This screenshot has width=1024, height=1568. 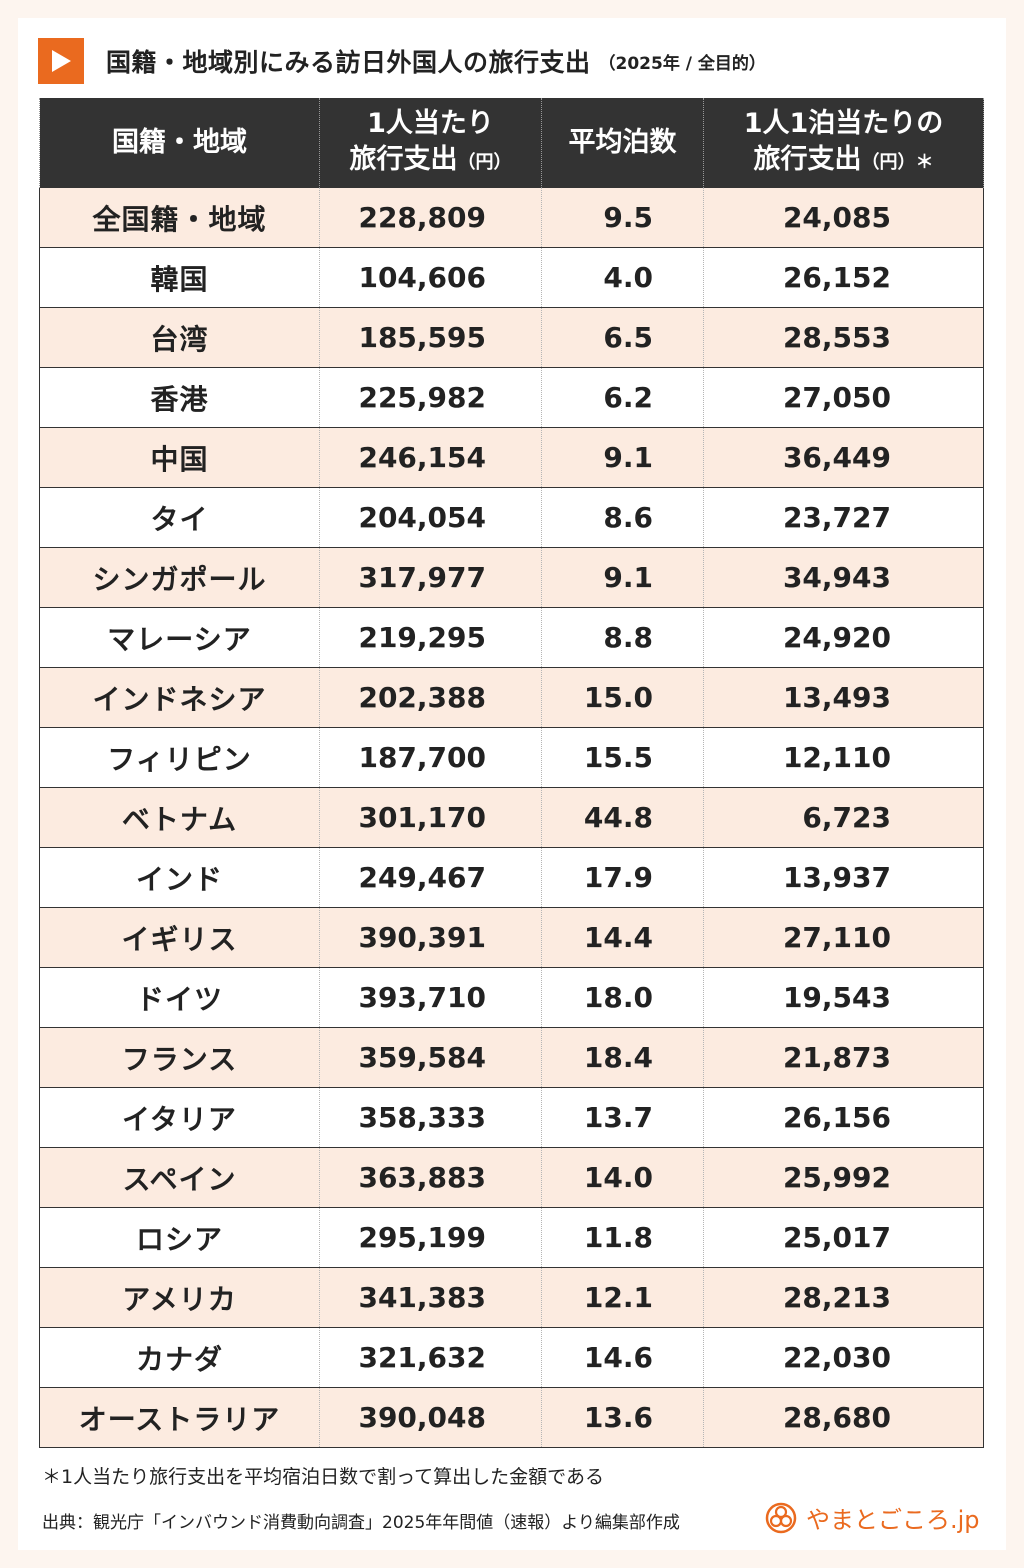 What do you see at coordinates (430, 397) in the screenshot?
I see `cell-spend: 225,982` at bounding box center [430, 397].